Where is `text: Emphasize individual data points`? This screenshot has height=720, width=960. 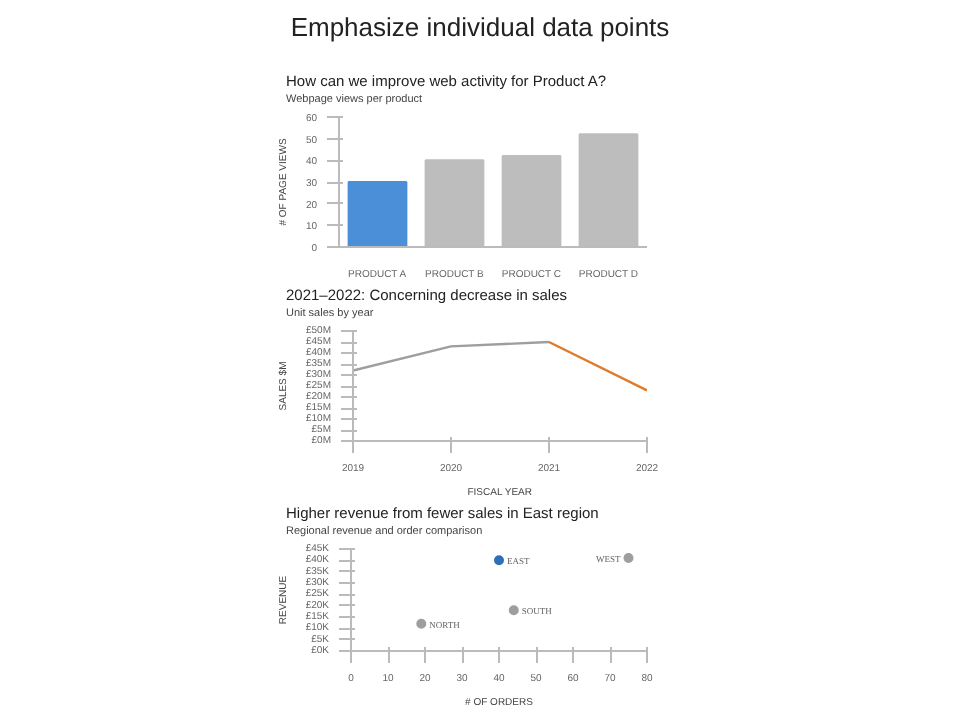 text: Emphasize individual data points is located at coordinates (480, 27).